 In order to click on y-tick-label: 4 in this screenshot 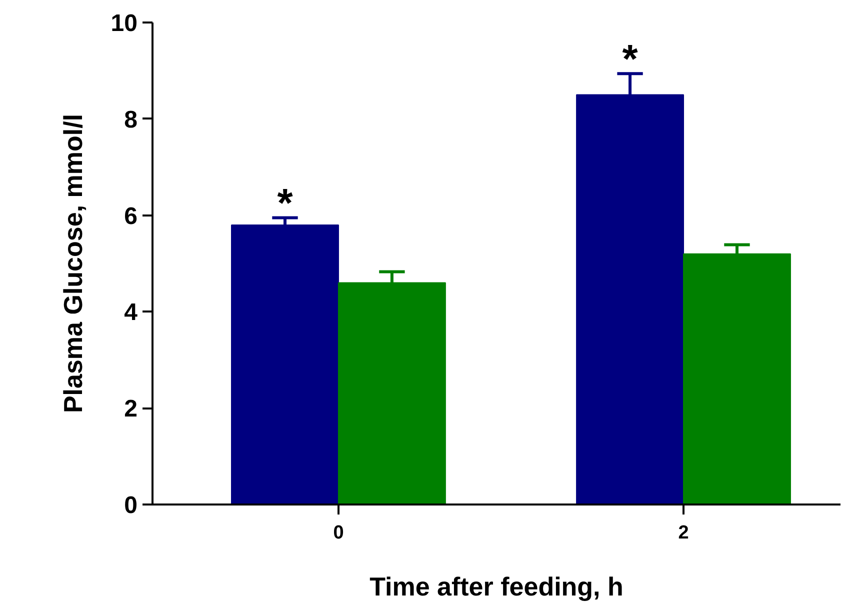, I will do `click(131, 312)`.